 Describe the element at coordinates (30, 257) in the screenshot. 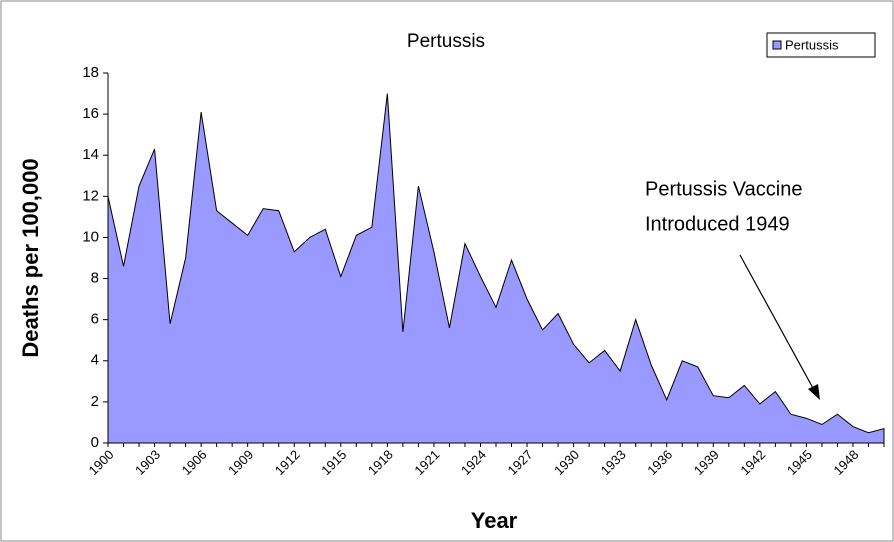

I see `y-axis-label: Deaths per 100,000` at that location.